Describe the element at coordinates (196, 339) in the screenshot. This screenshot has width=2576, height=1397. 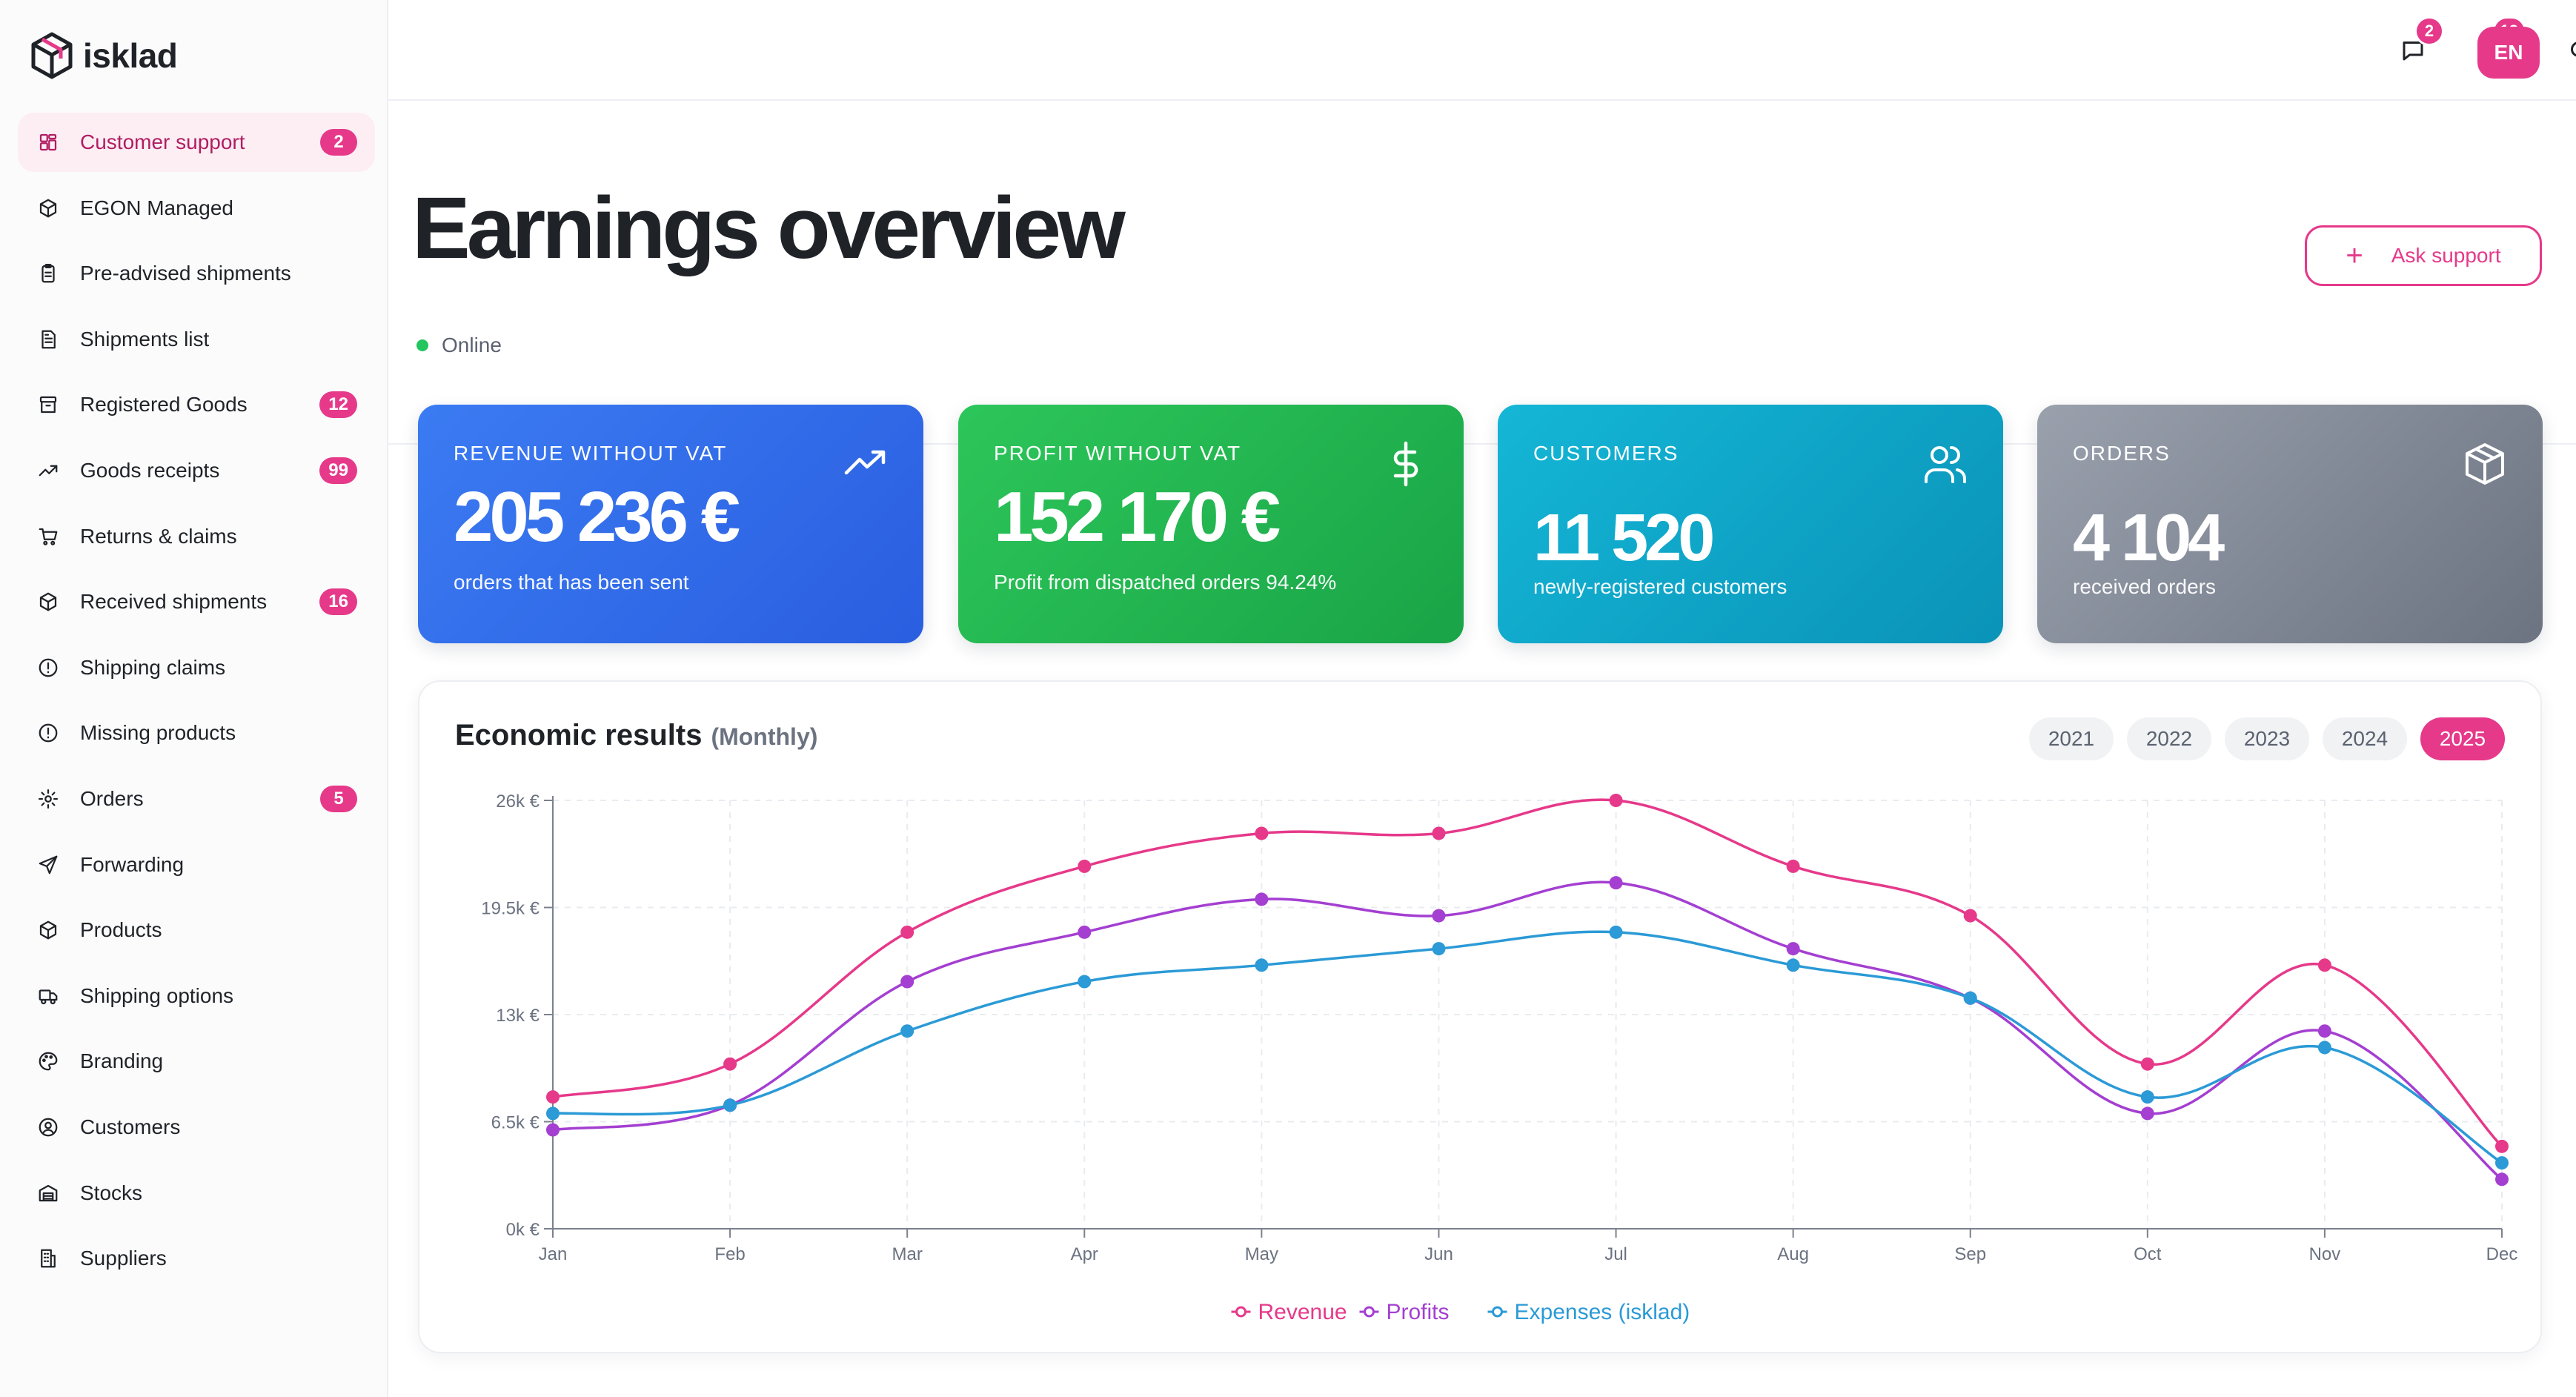
I see `sidebar-item-shipments-list: Shipments list` at that location.